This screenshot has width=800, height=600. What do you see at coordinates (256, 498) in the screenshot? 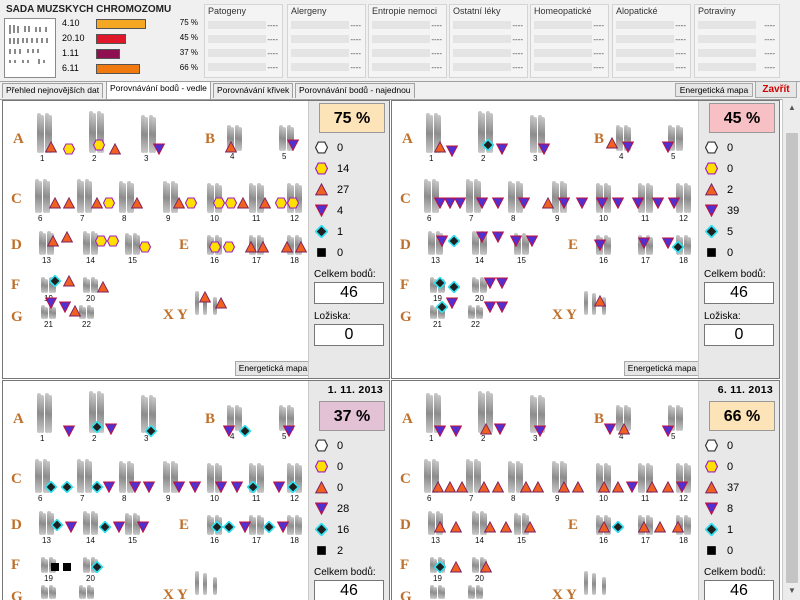
I see `chromosome-number: 11` at bounding box center [256, 498].